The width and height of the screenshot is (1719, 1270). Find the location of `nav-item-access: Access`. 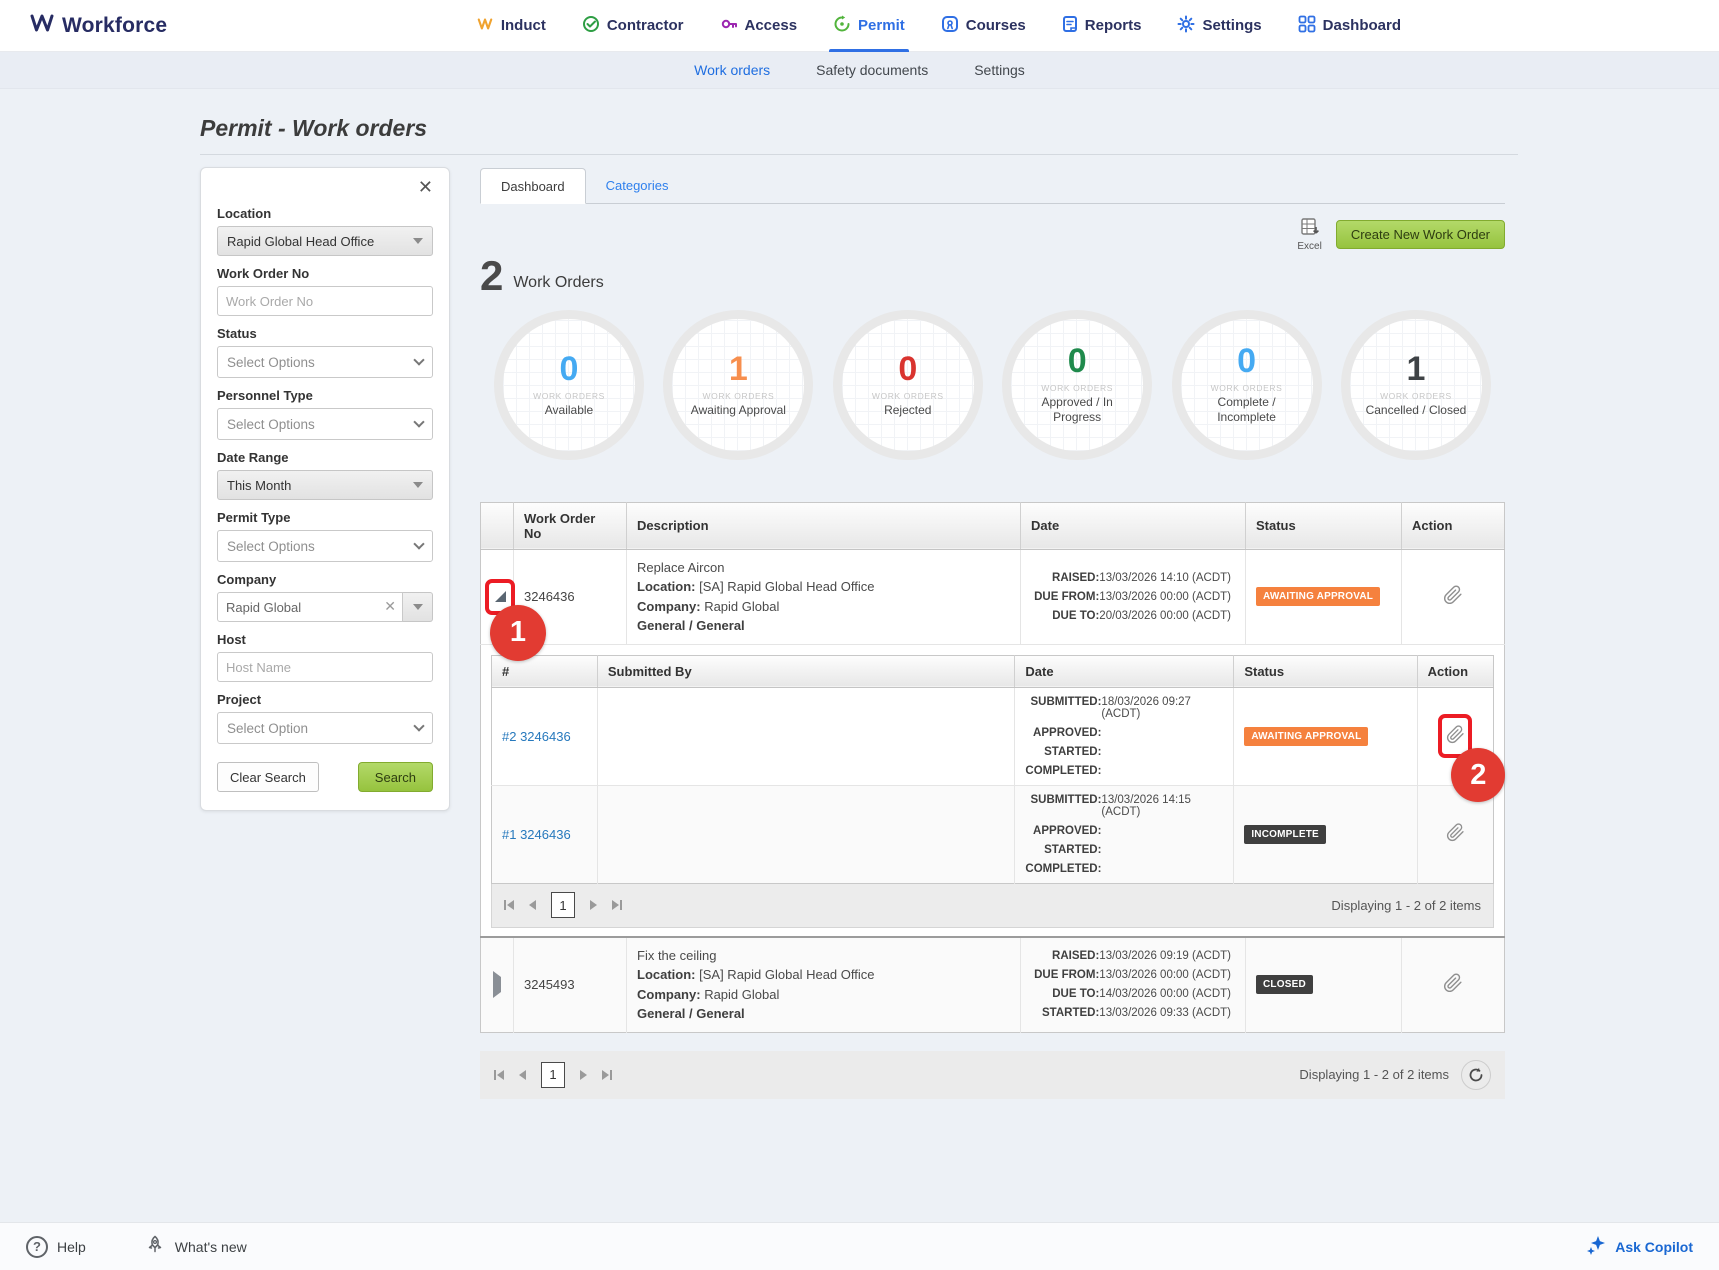

nav-item-access: Access is located at coordinates (759, 26).